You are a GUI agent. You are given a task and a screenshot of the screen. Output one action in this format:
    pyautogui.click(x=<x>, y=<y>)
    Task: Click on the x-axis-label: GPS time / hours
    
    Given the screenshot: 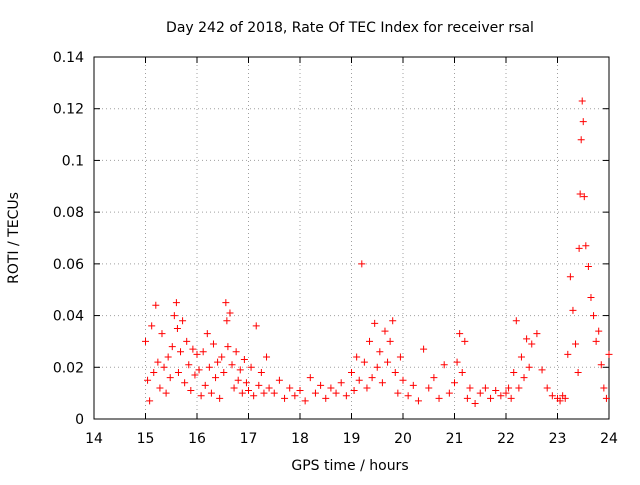 What is the action you would take?
    pyautogui.click(x=349, y=466)
    